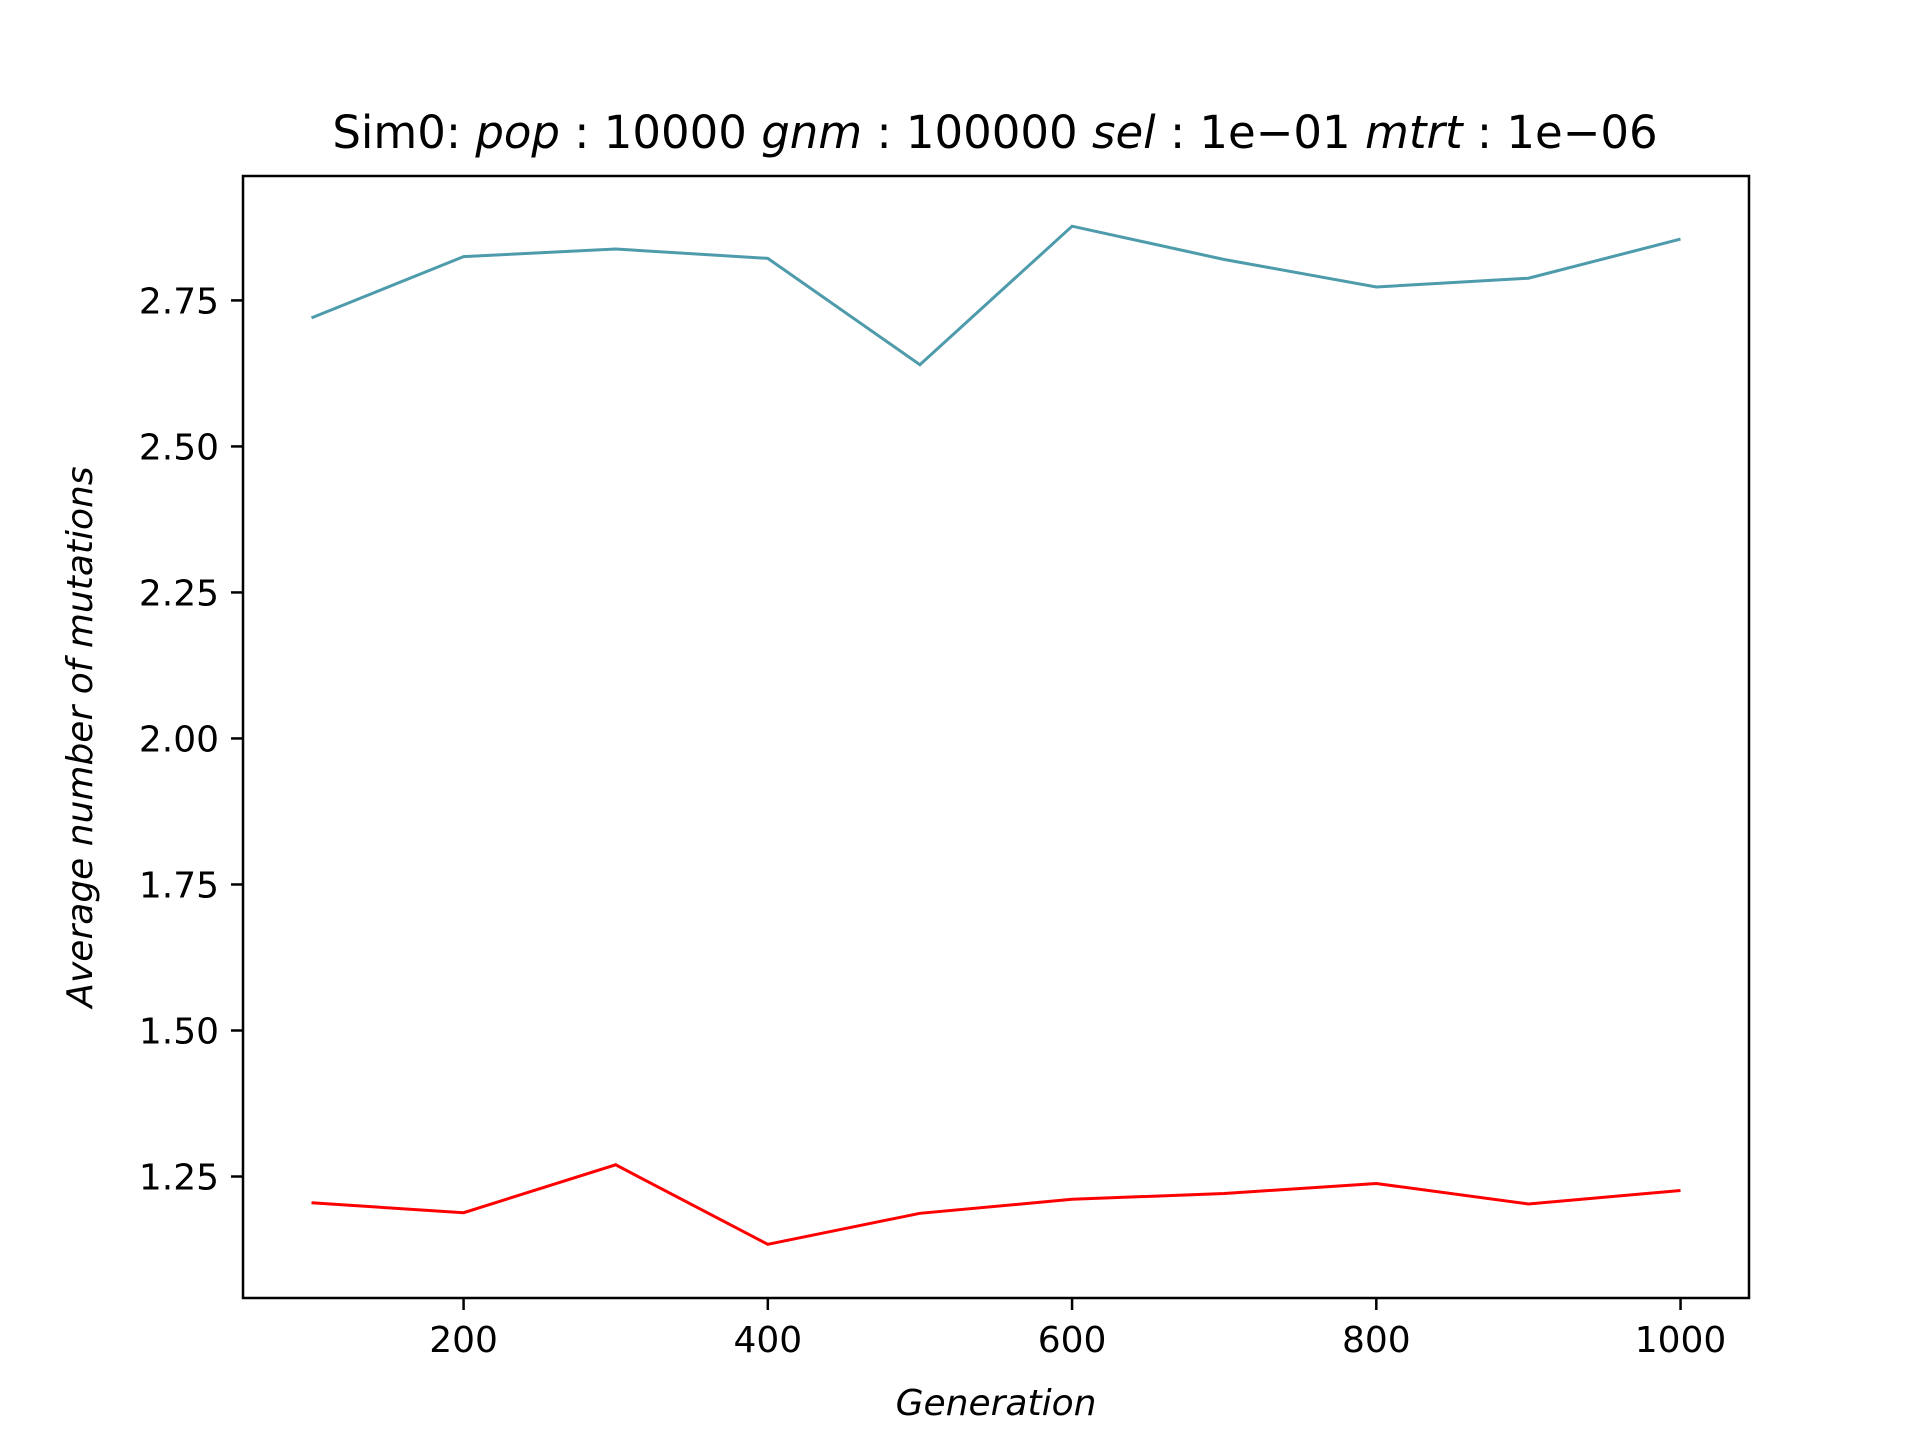 This screenshot has height=1440, width=1920. I want to click on title-param-sel: sel, so click(1124, 132).